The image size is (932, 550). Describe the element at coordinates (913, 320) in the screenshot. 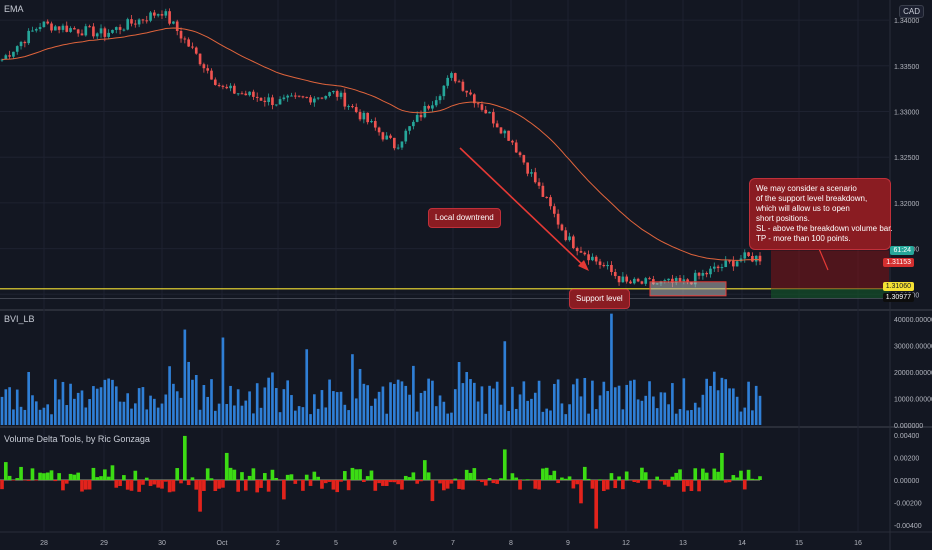

I see `bvi-y-tick-label: 40000.000000` at that location.